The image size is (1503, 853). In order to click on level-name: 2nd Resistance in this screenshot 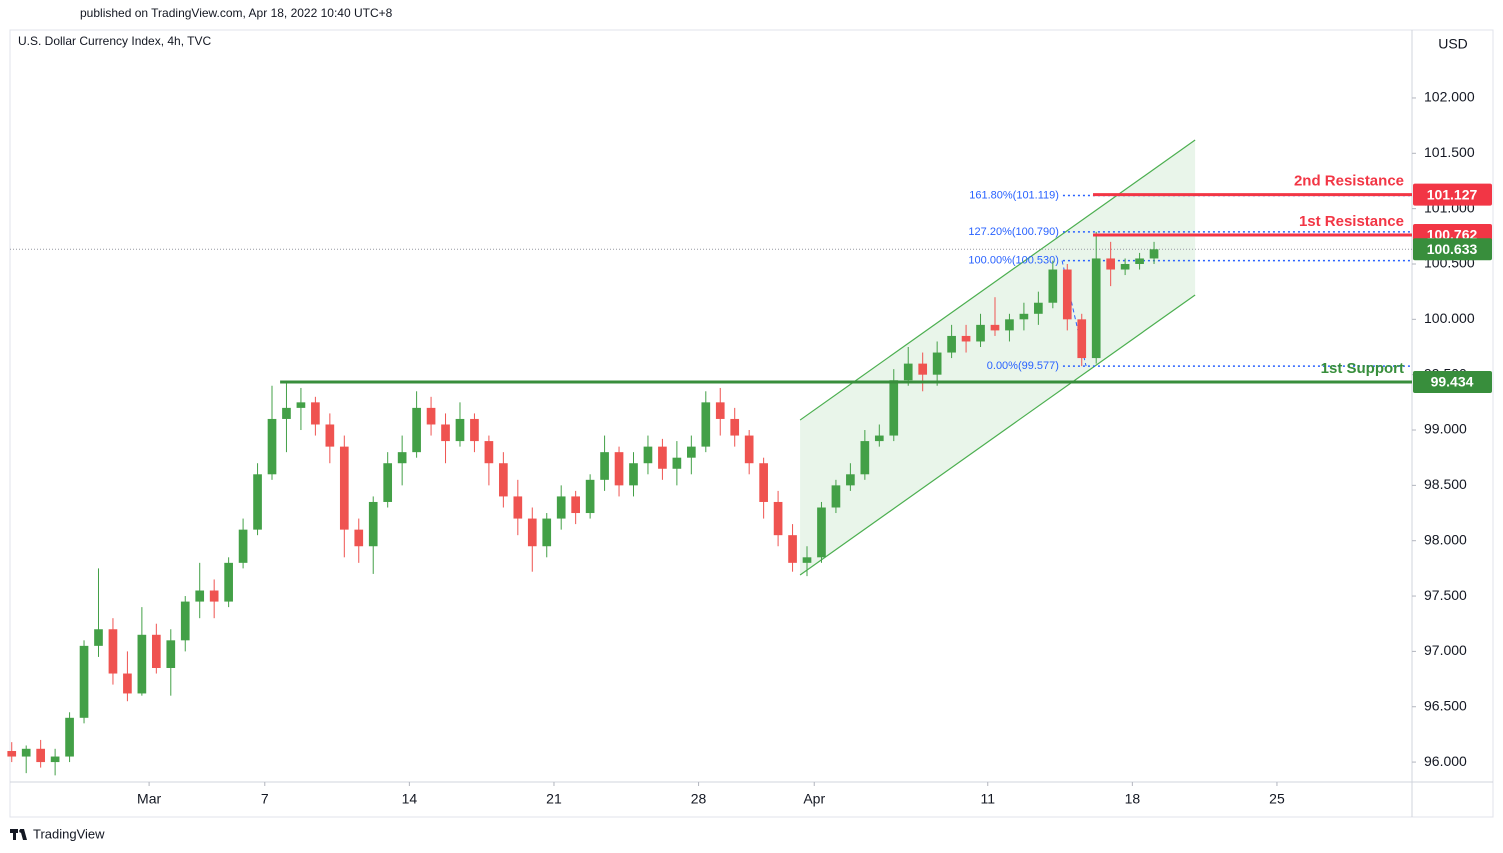, I will do `click(1349, 181)`.